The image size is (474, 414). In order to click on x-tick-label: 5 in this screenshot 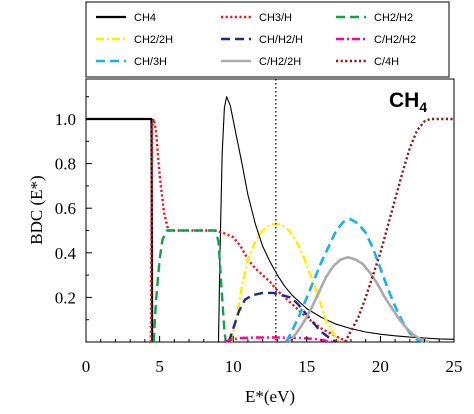, I will do `click(159, 366)`.